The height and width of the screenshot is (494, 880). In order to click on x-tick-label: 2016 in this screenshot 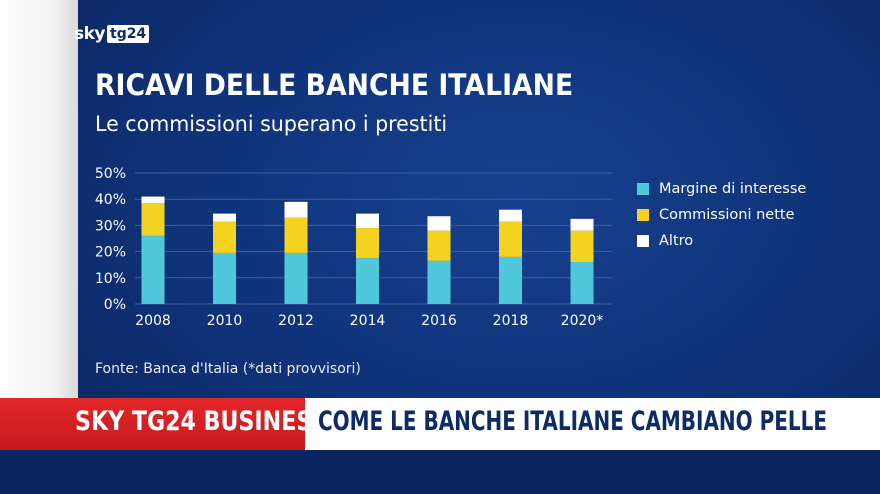, I will do `click(439, 321)`.